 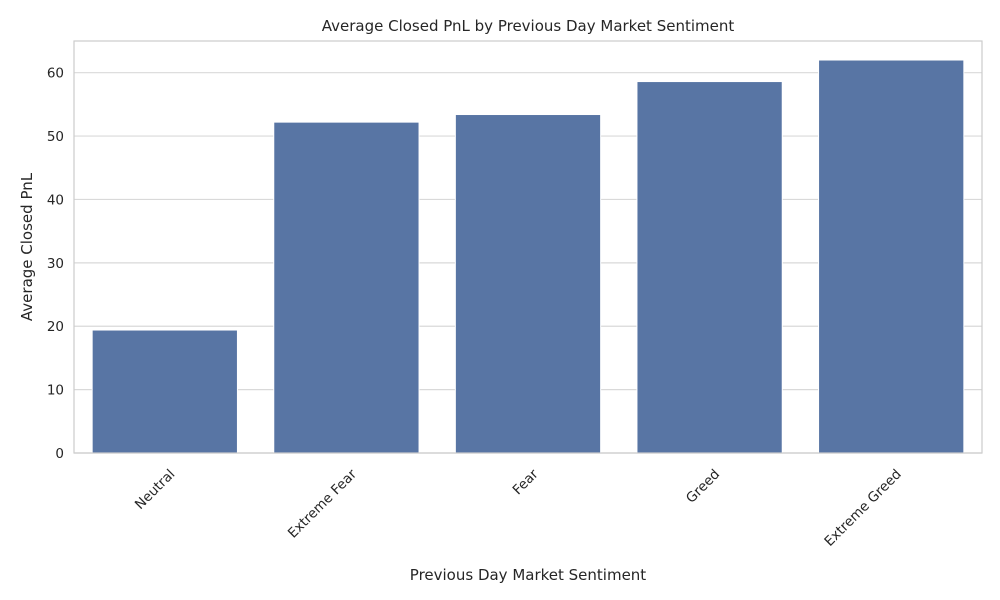 I want to click on y-tick-label: 60, so click(x=55, y=74).